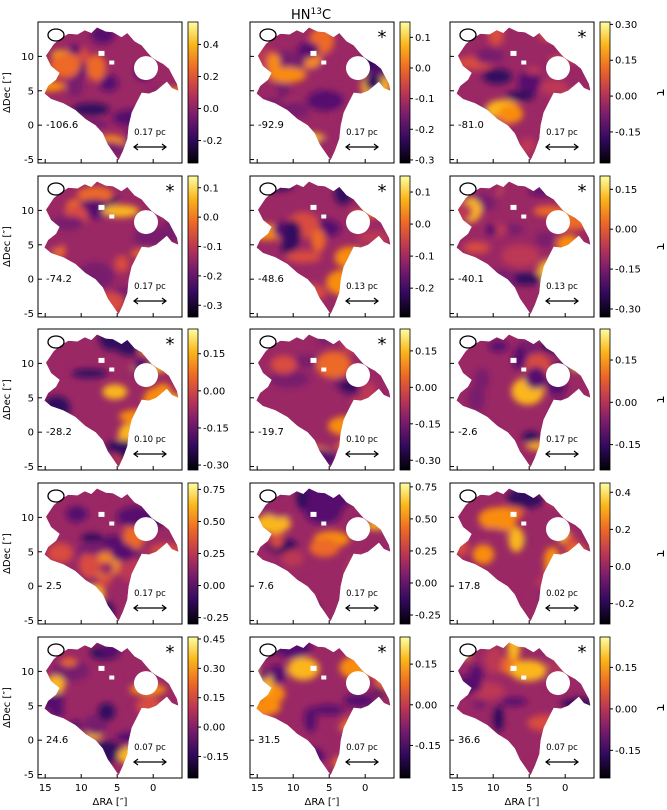  What do you see at coordinates (213, 306) in the screenshot?
I see `colorbar-tick-label: -0.3` at bounding box center [213, 306].